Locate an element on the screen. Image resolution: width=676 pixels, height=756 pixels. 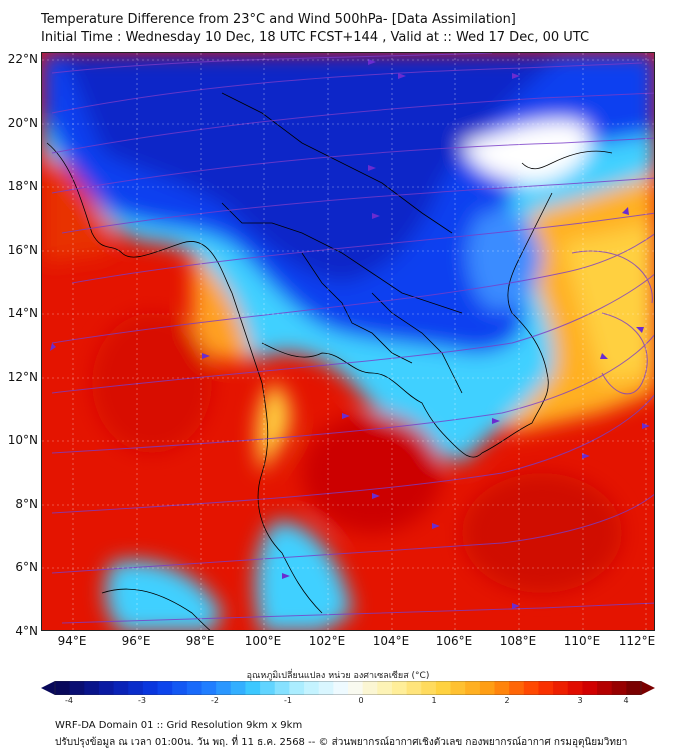
lat-label-4n: 4°N is located at coordinates (26, 631).